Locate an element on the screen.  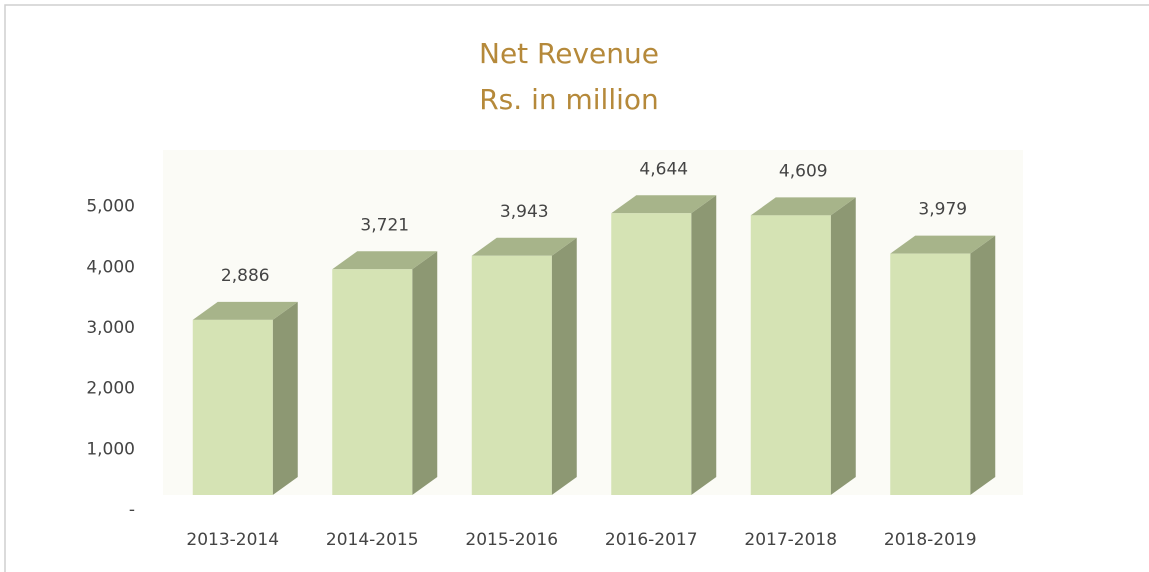
data-label: 3,721 is located at coordinates (384, 225).